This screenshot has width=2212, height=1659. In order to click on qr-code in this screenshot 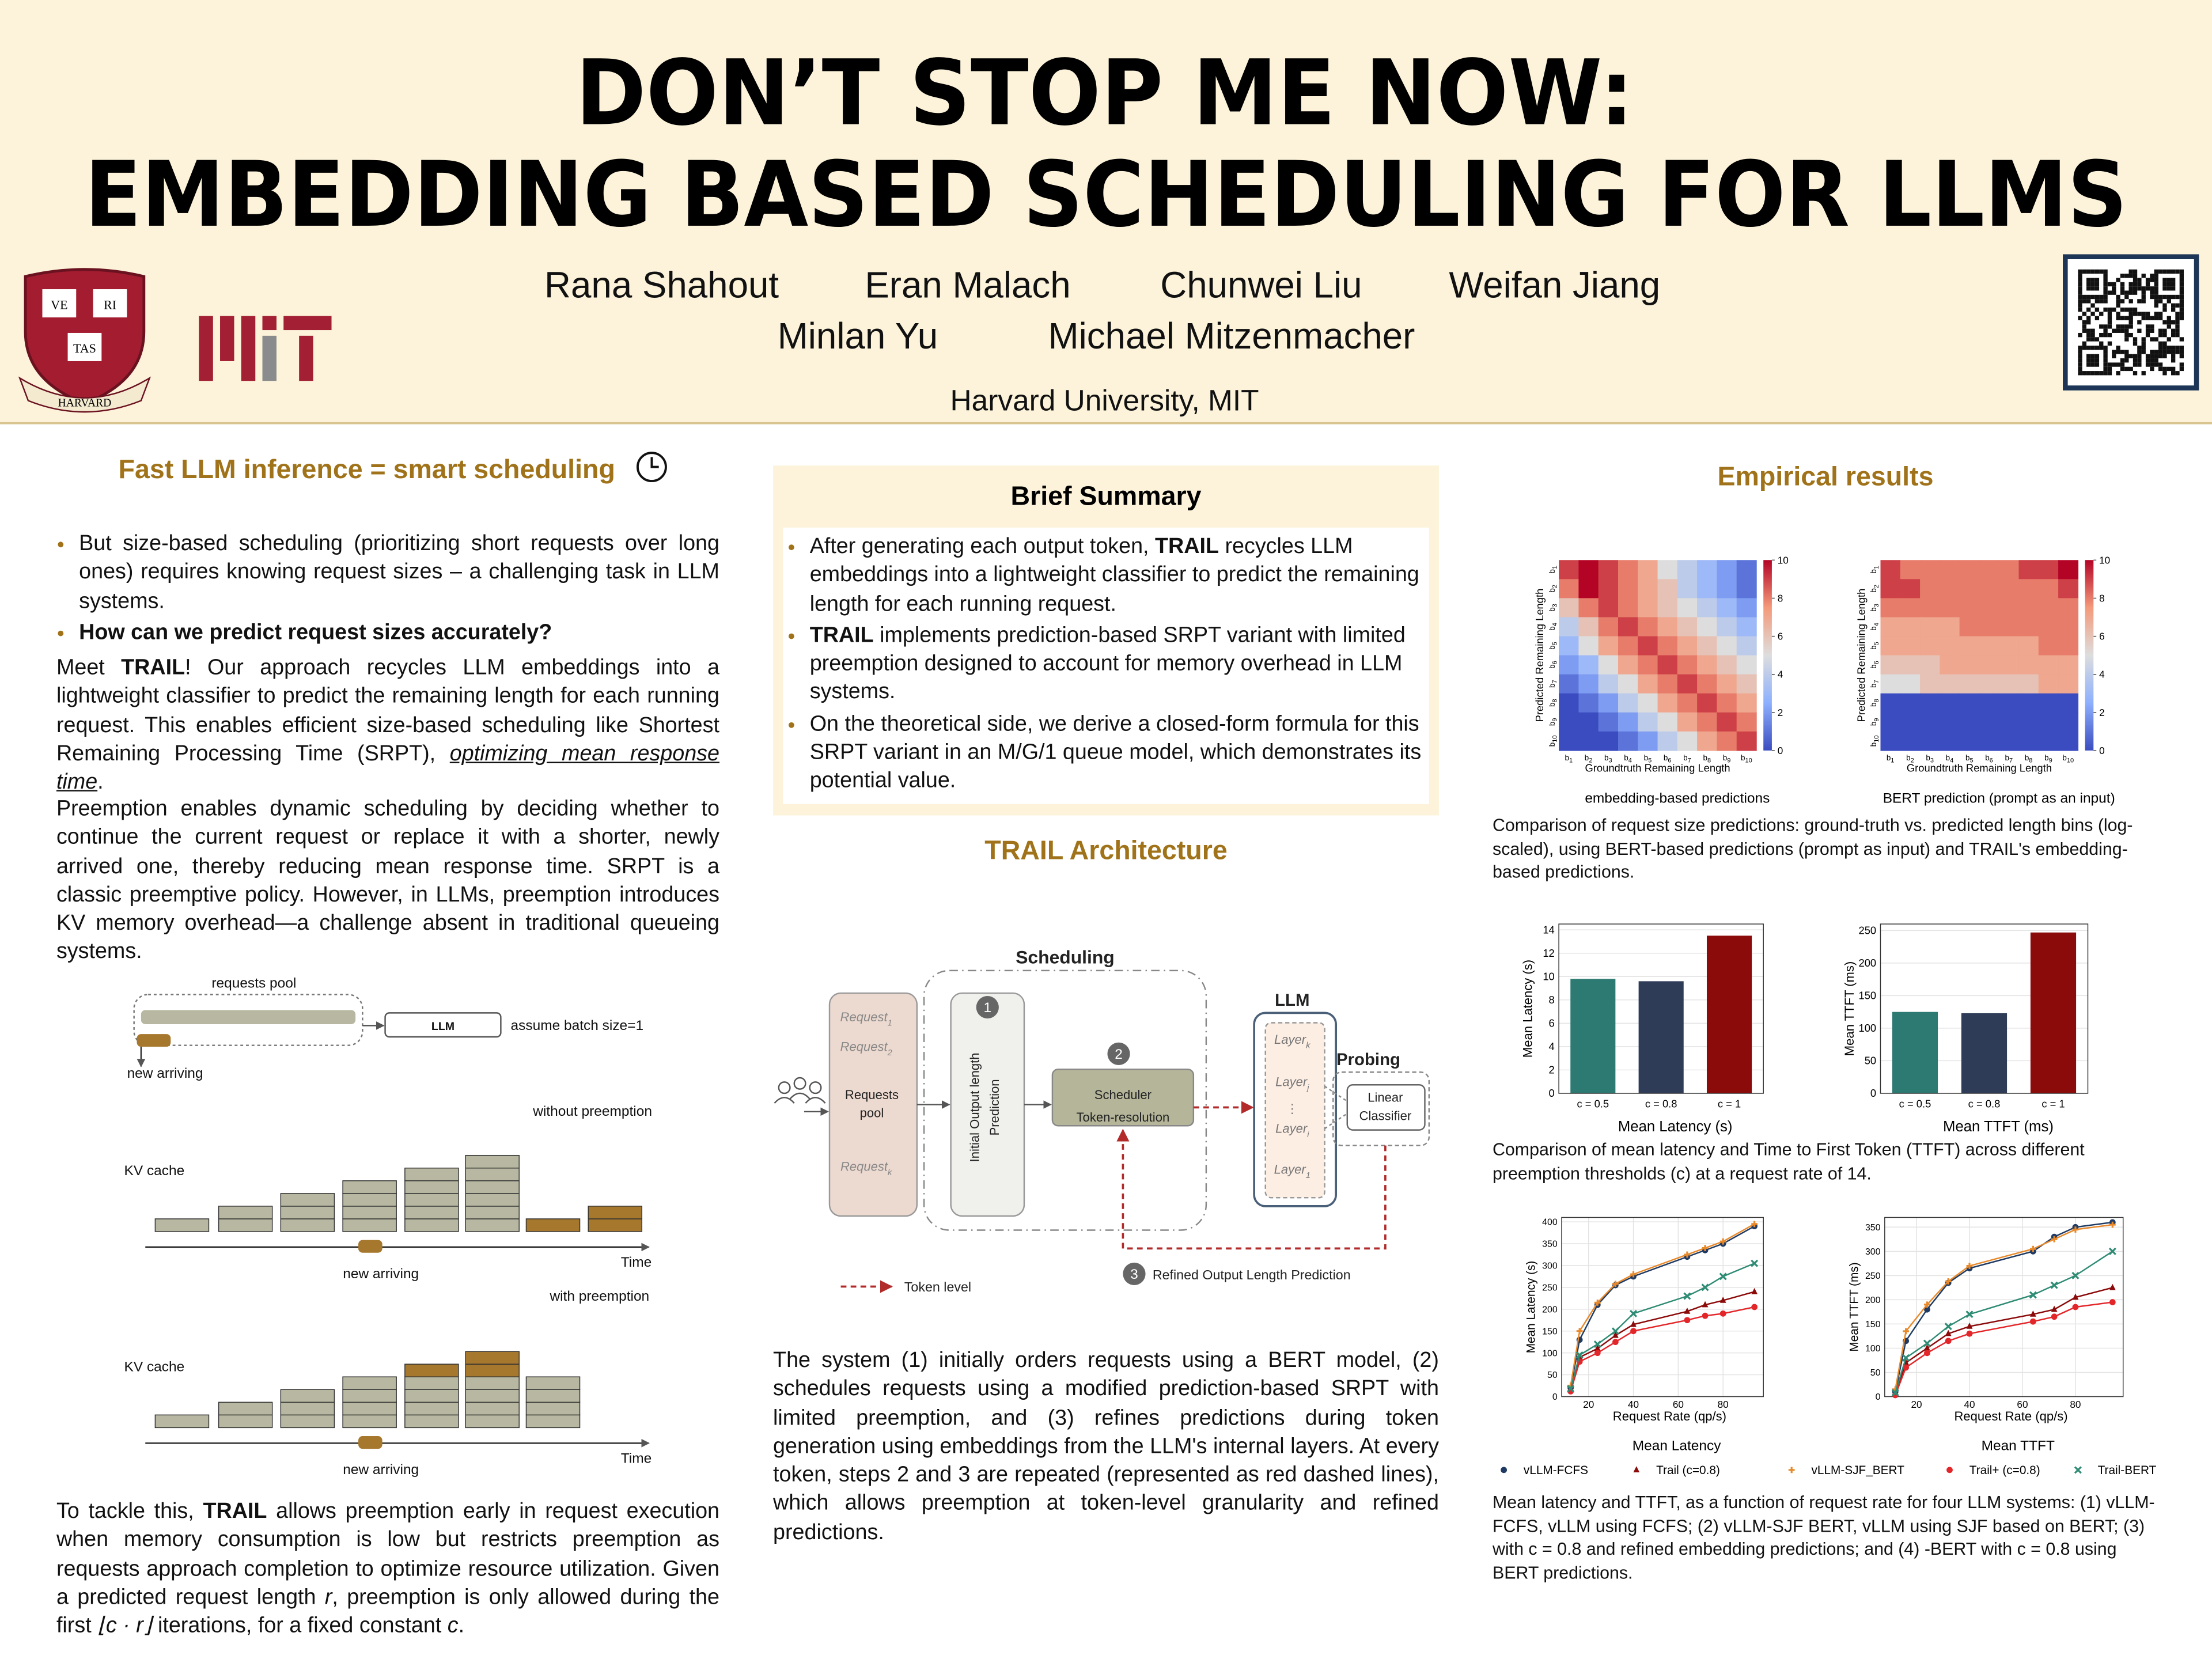, I will do `click(2131, 322)`.